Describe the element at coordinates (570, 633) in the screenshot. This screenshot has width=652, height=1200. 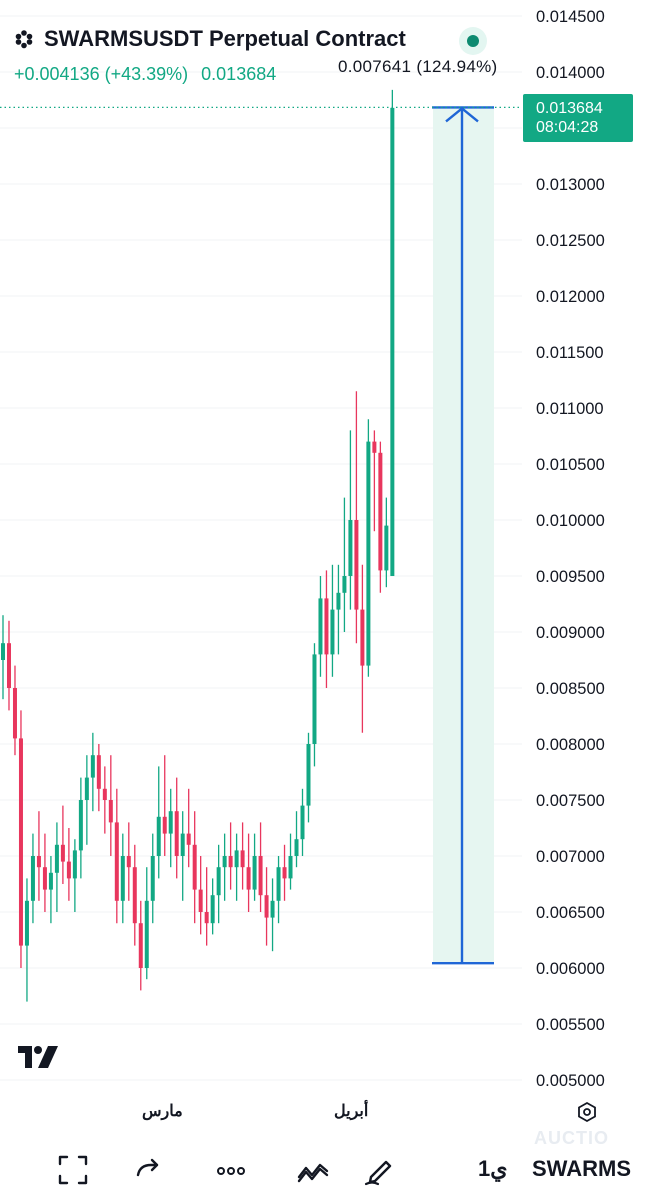
I see `y-tick-label: 0.009000` at that location.